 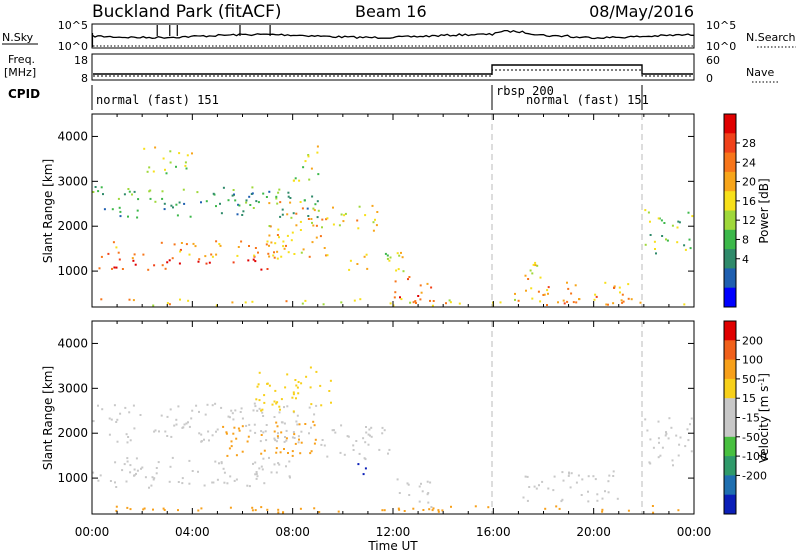 I want to click on vel-colorbar-swatch, so click(x=730, y=369).